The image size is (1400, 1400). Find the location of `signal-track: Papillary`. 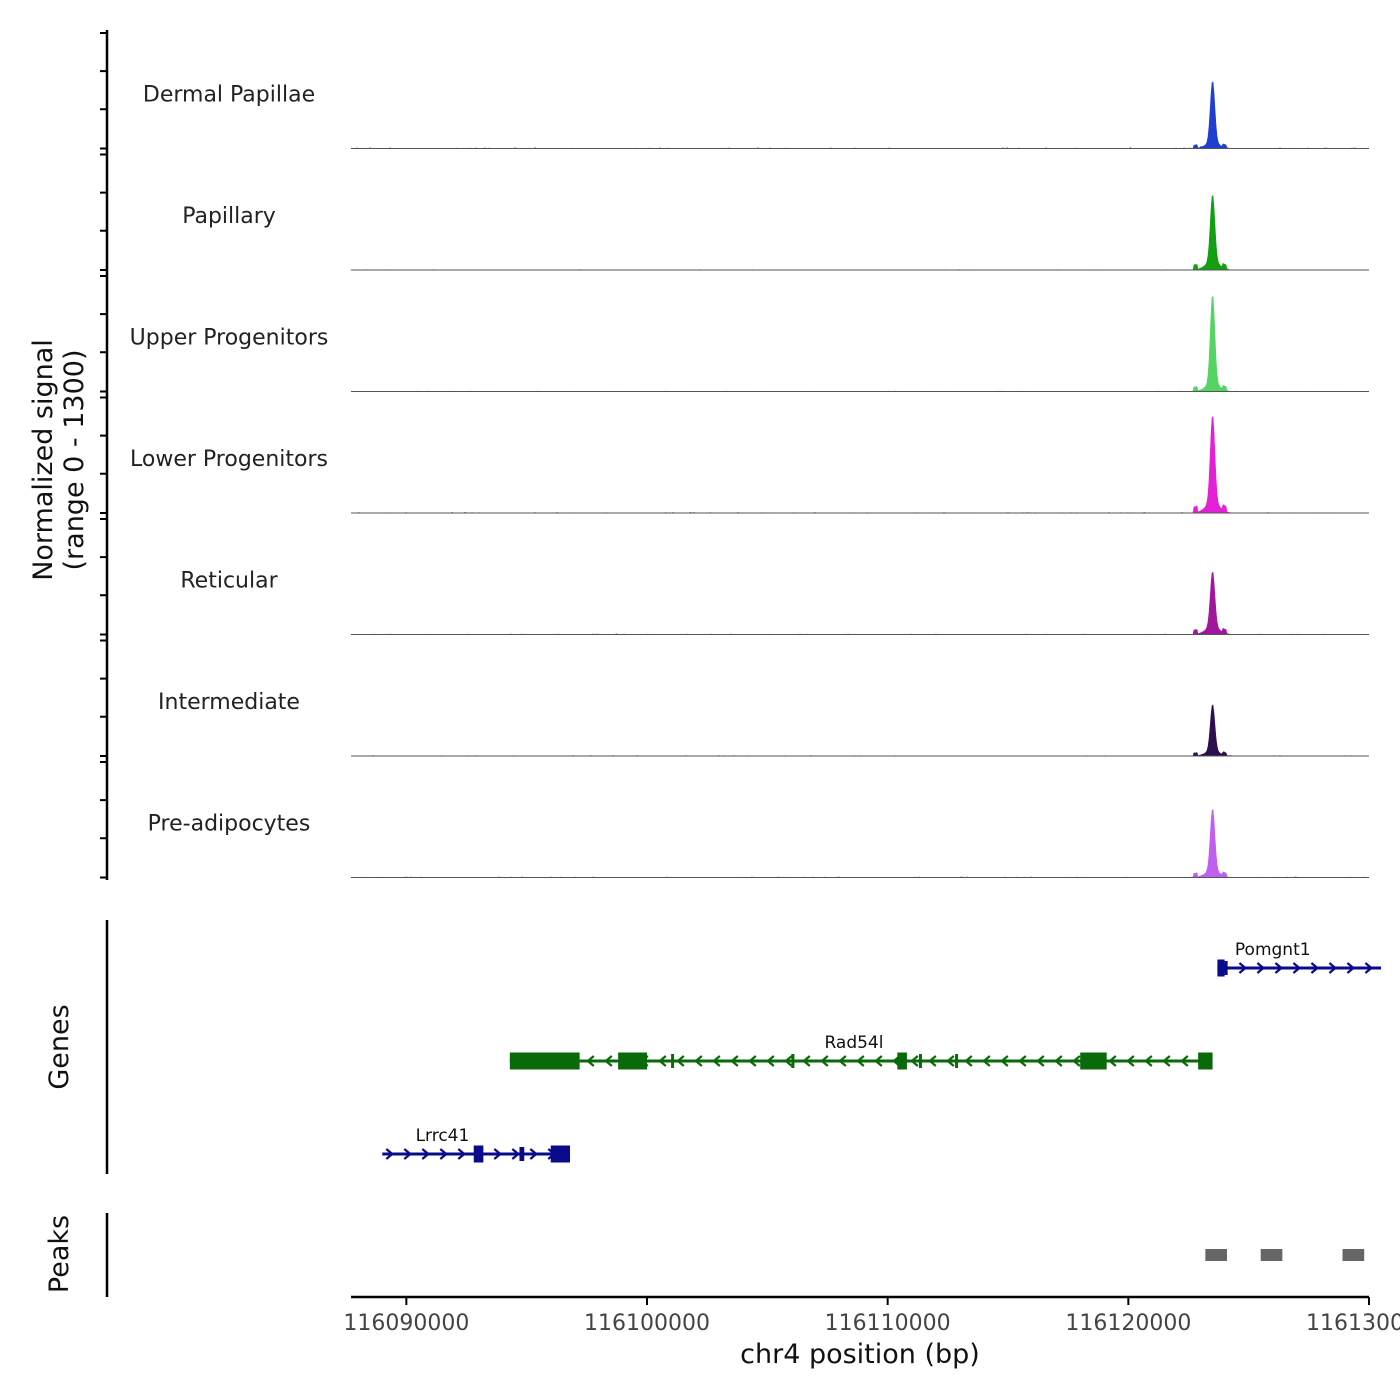

signal-track: Papillary is located at coordinates (775, 232).